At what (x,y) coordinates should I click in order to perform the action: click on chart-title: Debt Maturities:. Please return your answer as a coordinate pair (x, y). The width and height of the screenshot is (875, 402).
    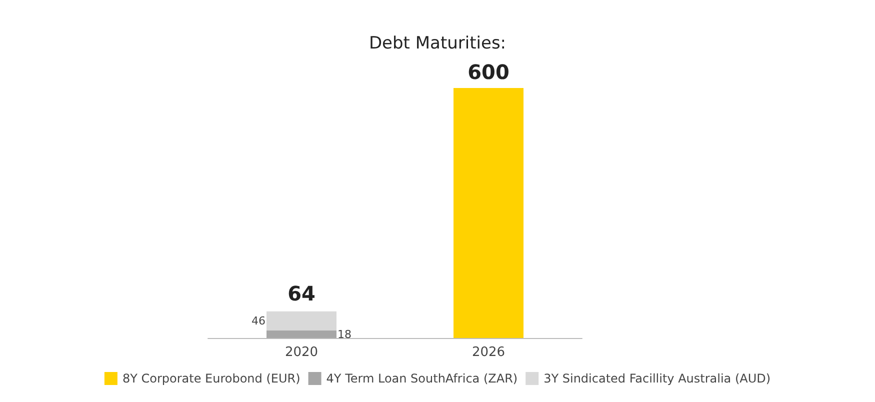
    Looking at the image, I should click on (437, 44).